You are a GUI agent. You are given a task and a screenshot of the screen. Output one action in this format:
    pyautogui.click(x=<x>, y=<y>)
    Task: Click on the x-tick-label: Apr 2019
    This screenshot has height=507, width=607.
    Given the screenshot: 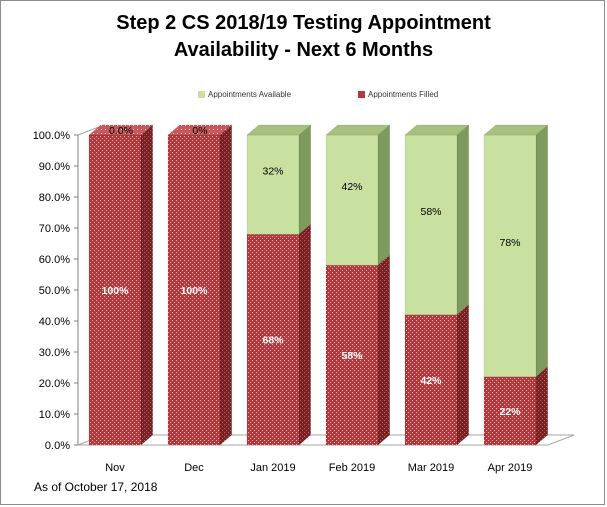 What is the action you would take?
    pyautogui.click(x=510, y=468)
    